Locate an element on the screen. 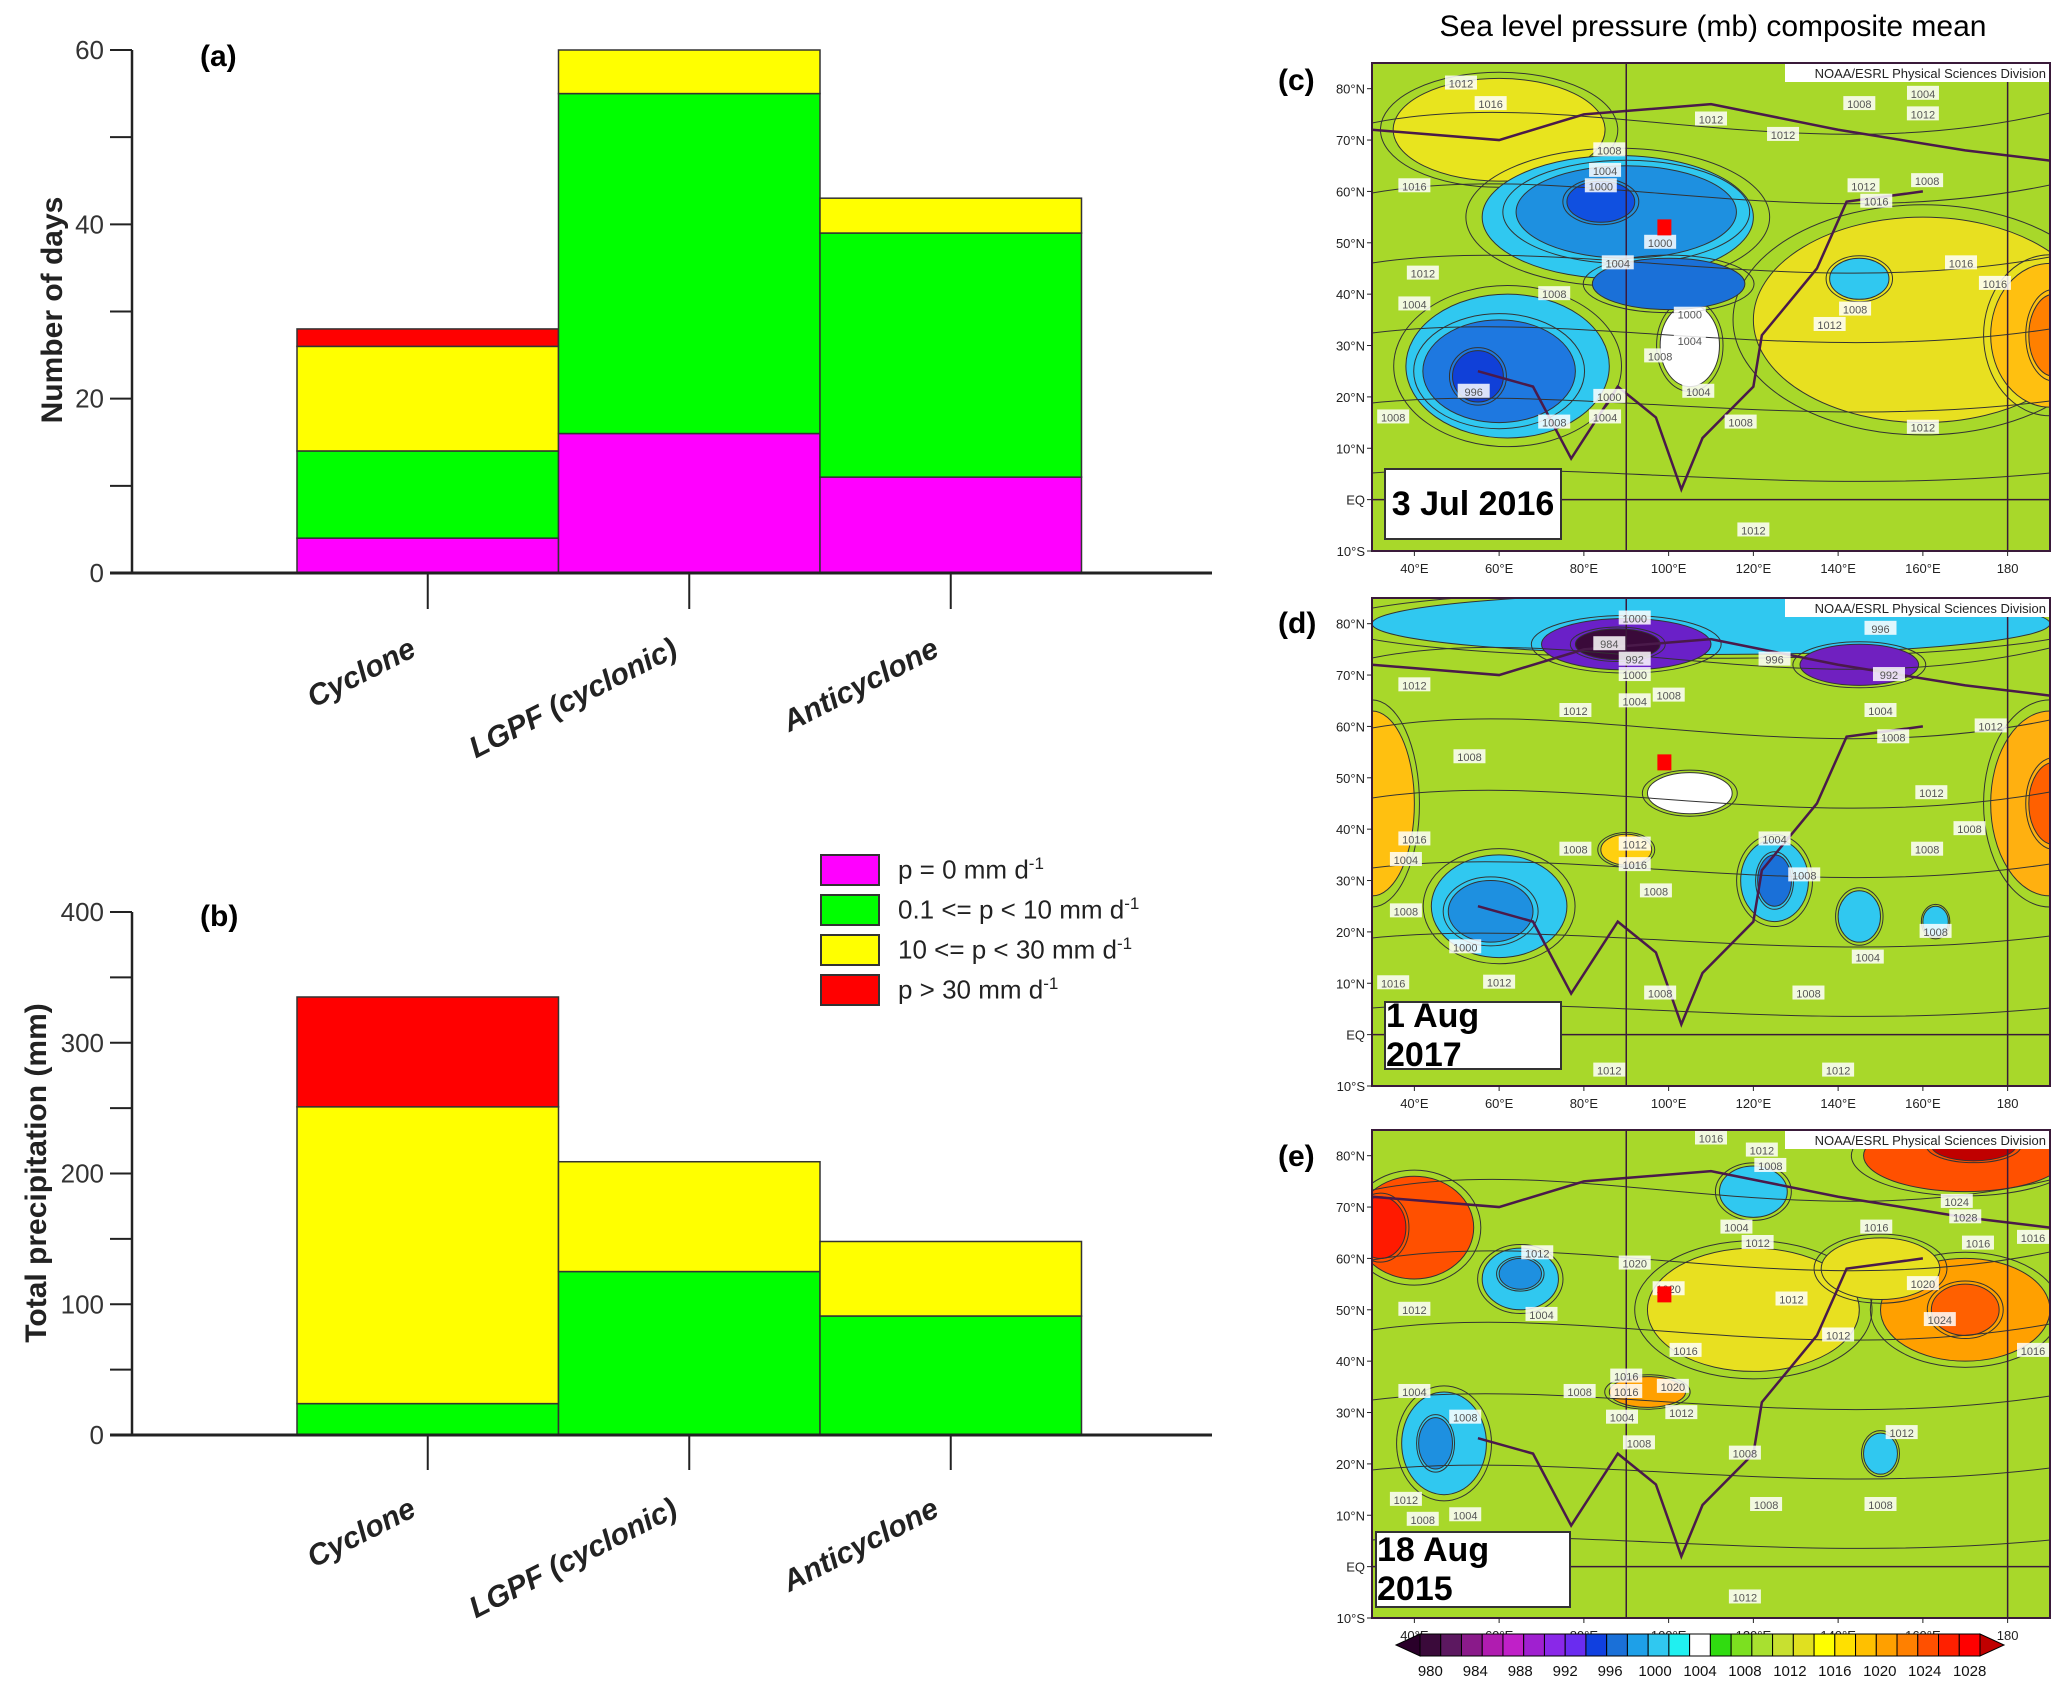 This screenshot has height=1688, width=2067. coastline is located at coordinates (1711, 832).